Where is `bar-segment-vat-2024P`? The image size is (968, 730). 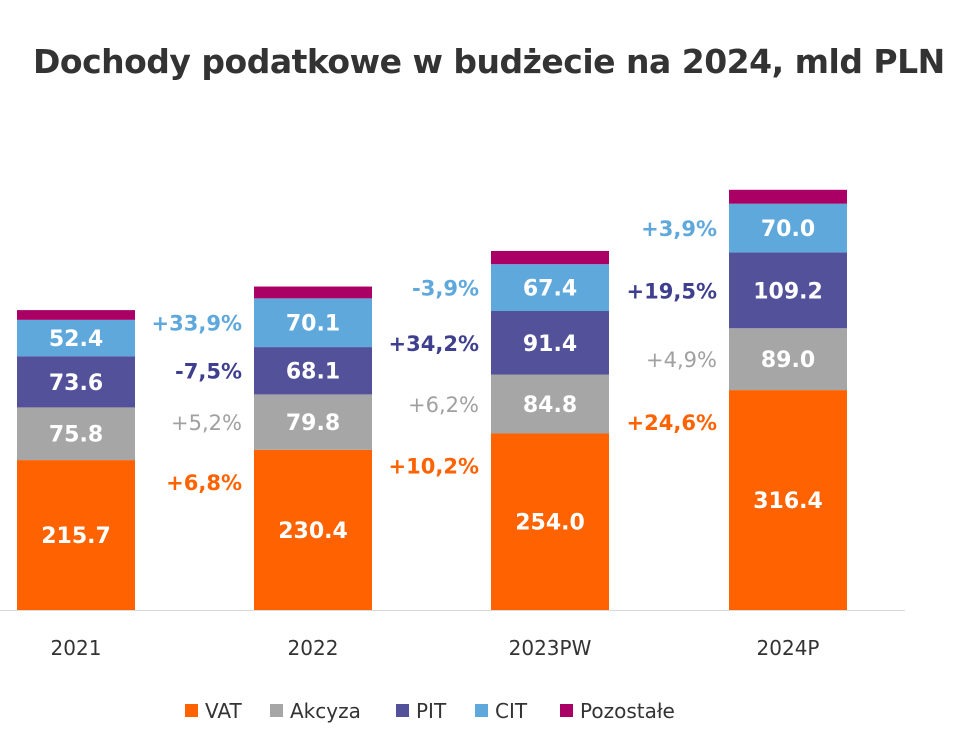 bar-segment-vat-2024P is located at coordinates (788, 500).